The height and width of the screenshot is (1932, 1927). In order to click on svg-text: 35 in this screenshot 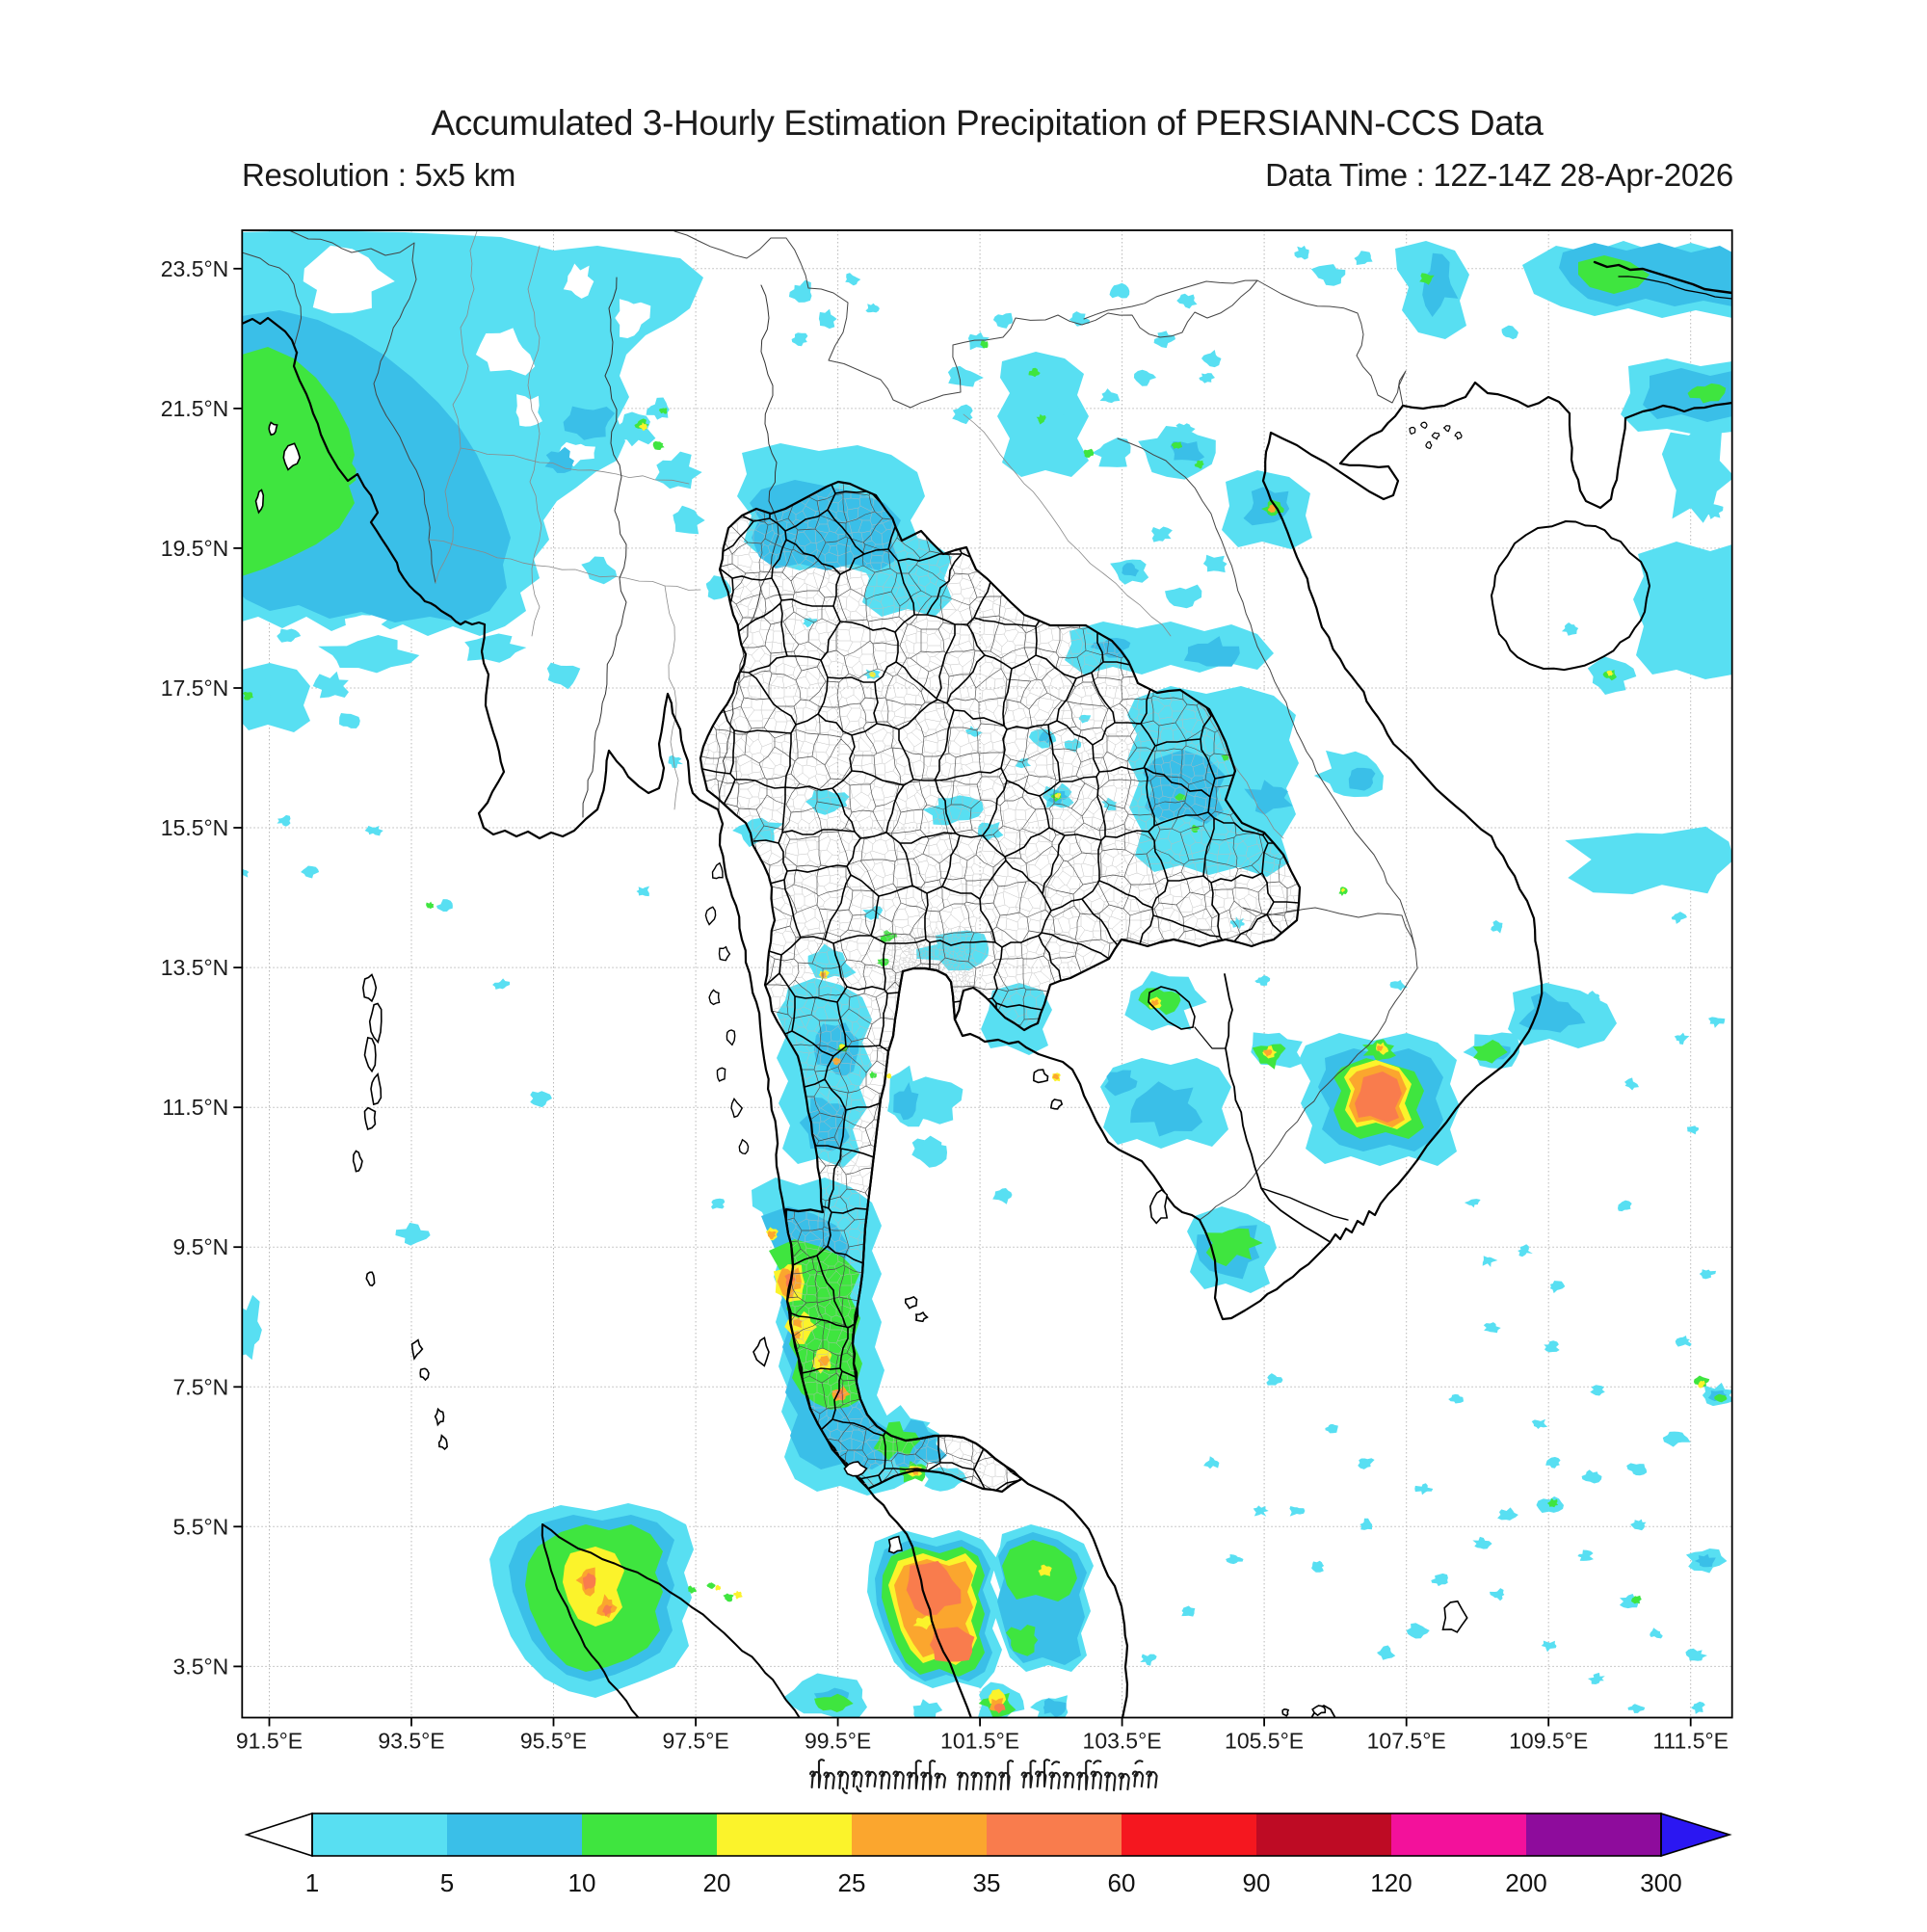, I will do `click(987, 1882)`.